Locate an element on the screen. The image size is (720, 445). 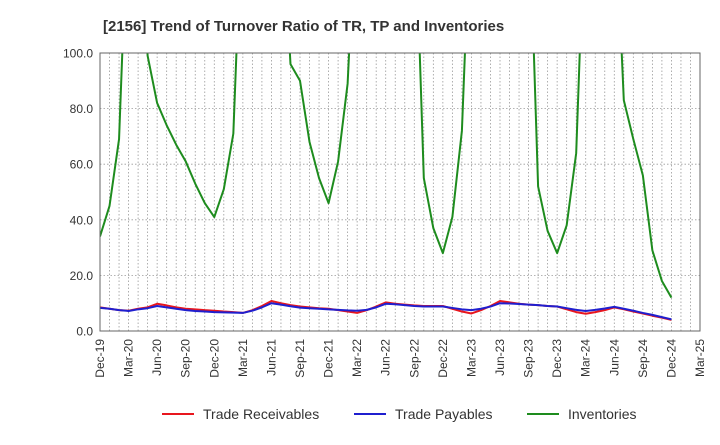
y-tick-label: 40.0 is located at coordinates (82, 220).